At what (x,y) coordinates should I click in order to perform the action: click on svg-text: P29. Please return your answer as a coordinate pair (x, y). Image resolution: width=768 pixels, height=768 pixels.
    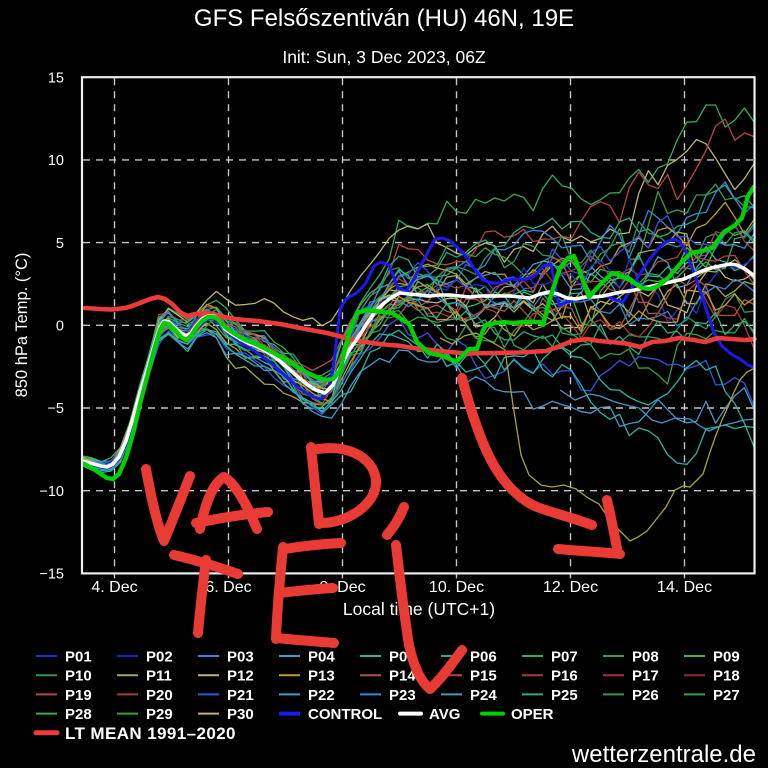
    Looking at the image, I should click on (159, 714).